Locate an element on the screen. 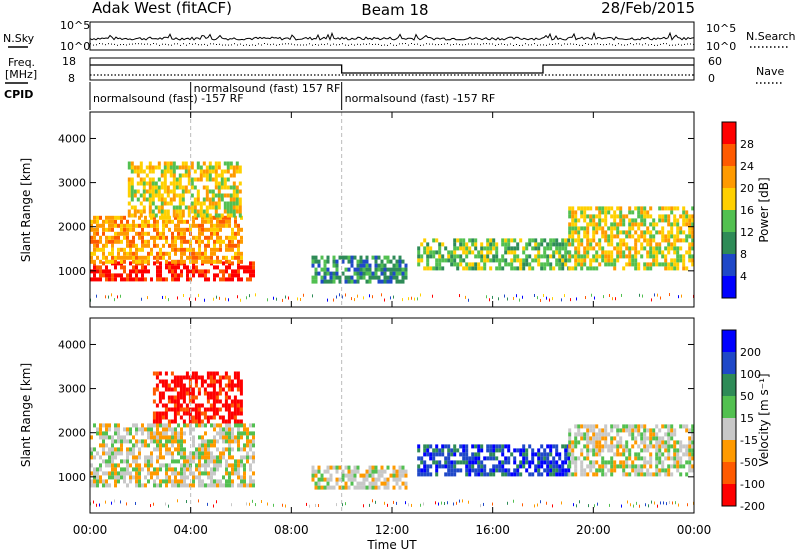 Image resolution: width=800 pixels, height=554 pixels. colorbar-frame is located at coordinates (729, 418).